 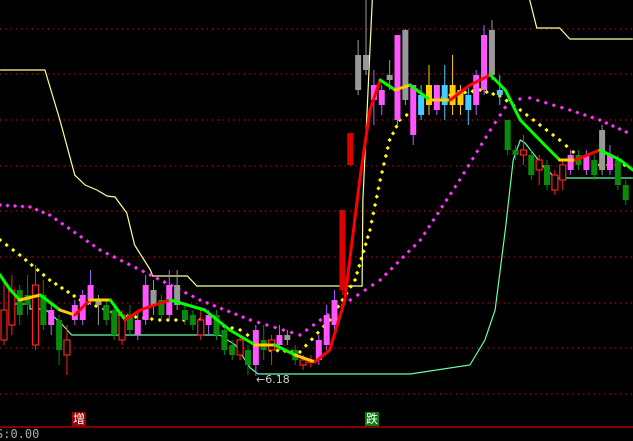 What do you see at coordinates (79, 419) in the screenshot?
I see `rise-signal-marker: 增` at bounding box center [79, 419].